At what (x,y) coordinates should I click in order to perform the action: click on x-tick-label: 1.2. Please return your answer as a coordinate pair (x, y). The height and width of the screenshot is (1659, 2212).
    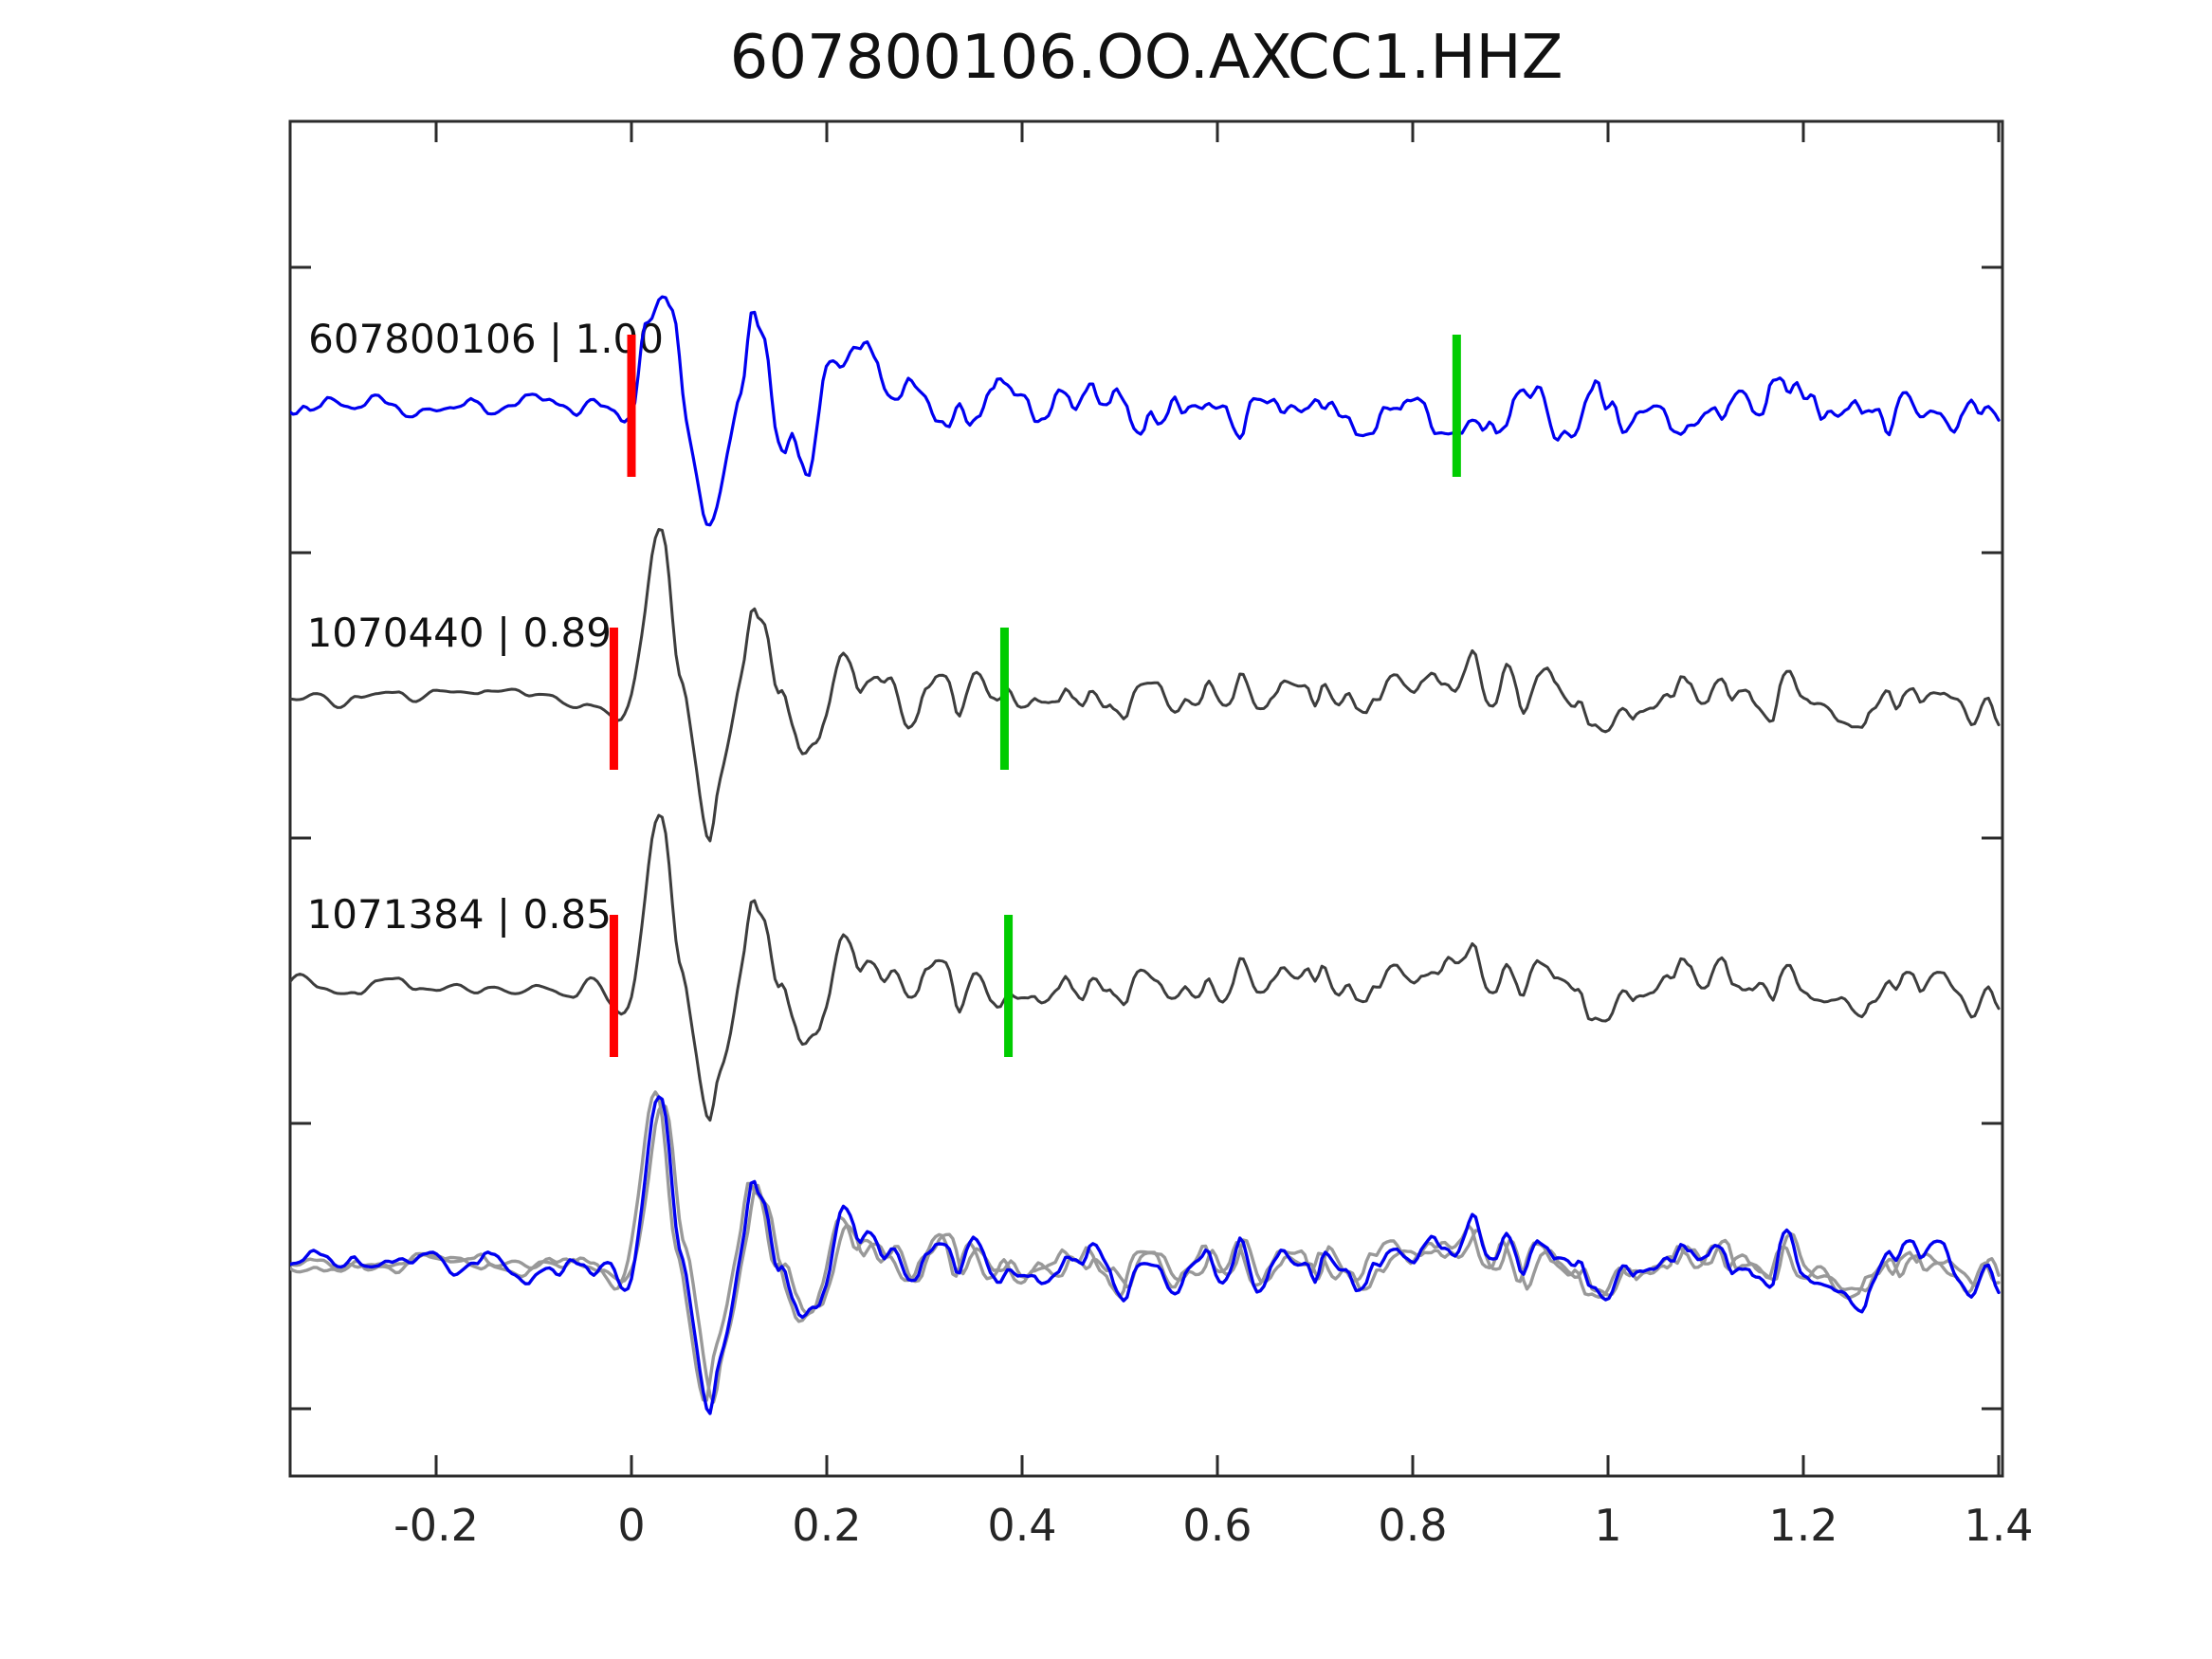
    Looking at the image, I should click on (1802, 1525).